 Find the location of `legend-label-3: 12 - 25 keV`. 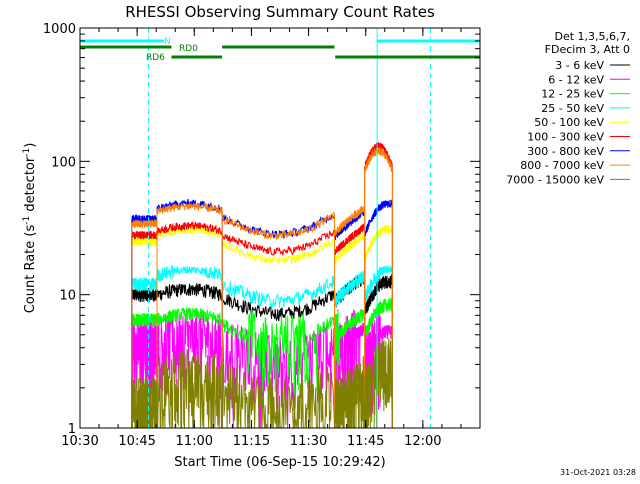

legend-label-3: 12 - 25 keV is located at coordinates (572, 94).